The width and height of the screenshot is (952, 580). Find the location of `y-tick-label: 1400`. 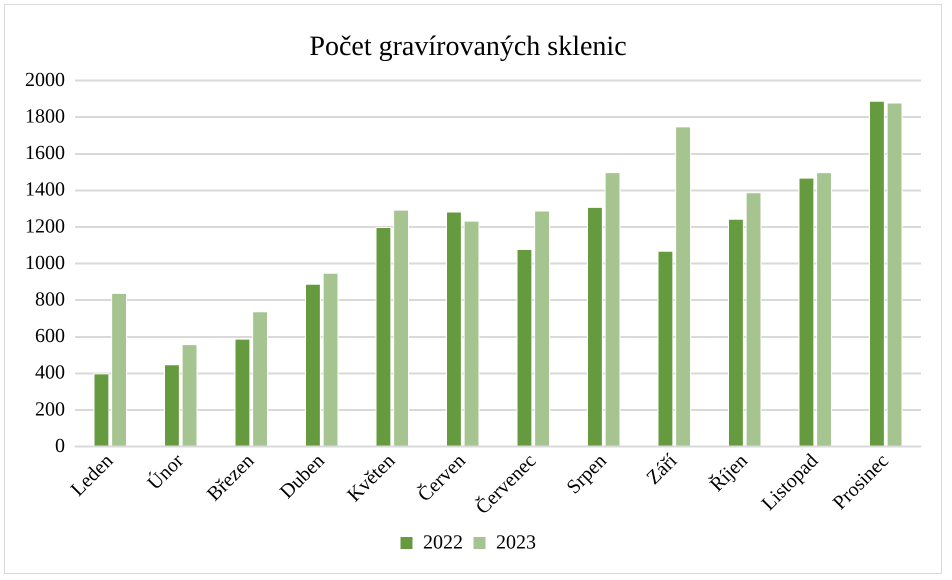

y-tick-label: 1400 is located at coordinates (45, 189).